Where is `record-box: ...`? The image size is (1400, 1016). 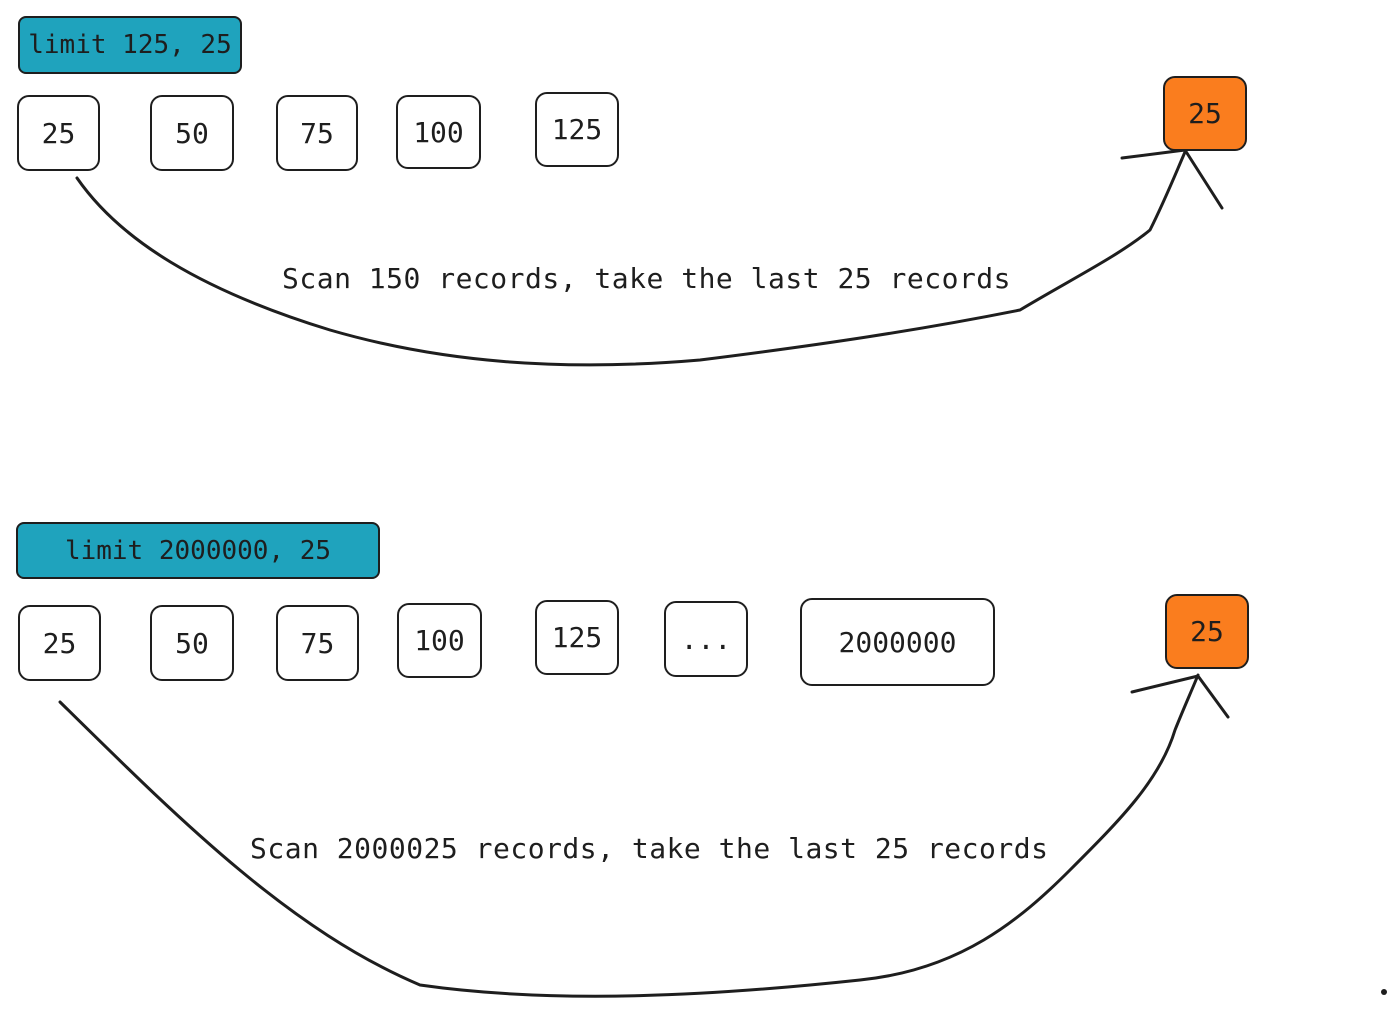 record-box: ... is located at coordinates (706, 639).